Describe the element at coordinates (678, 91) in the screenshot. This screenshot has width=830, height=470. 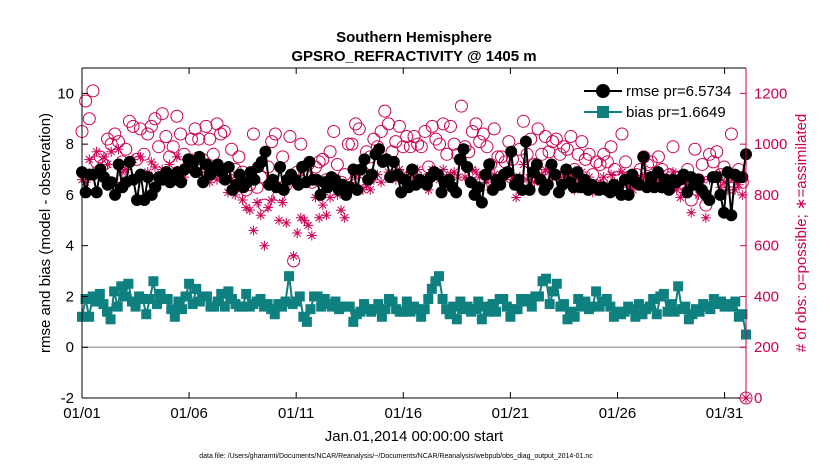
I see `legend-rmse-label: rmse pr=6.5734` at that location.